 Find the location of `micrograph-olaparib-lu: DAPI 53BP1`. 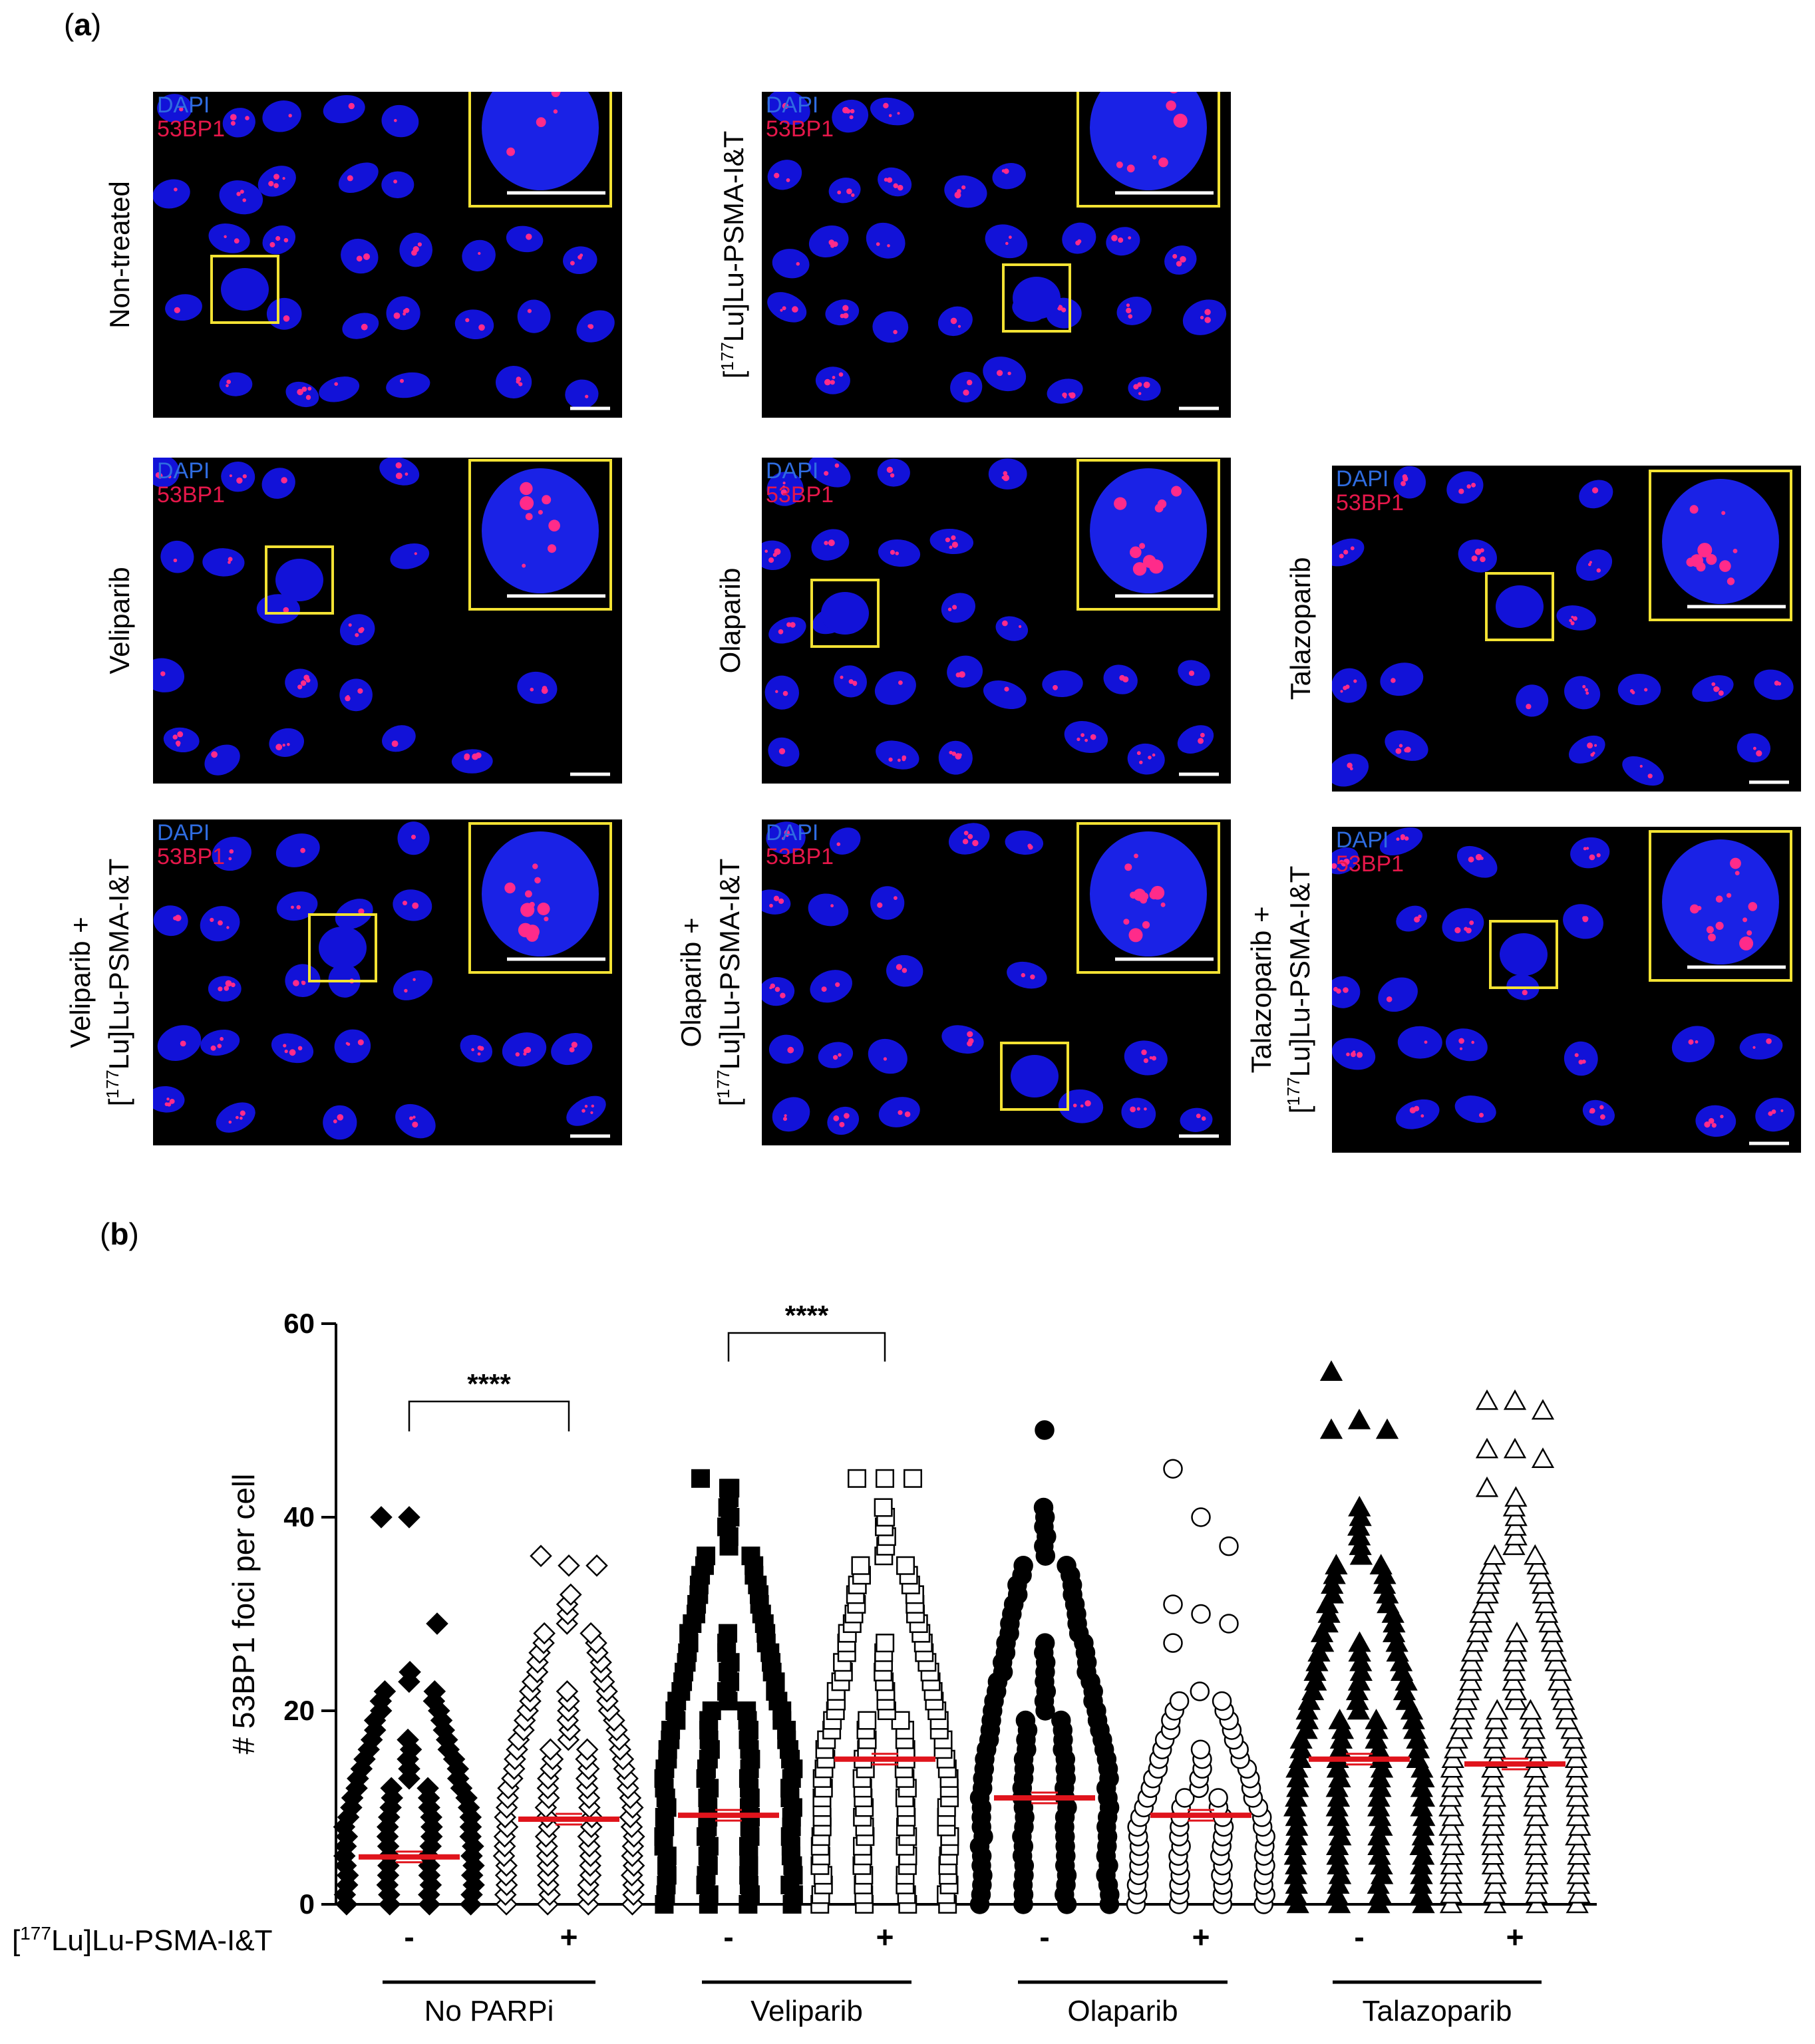

micrograph-olaparib-lu: DAPI 53BP1 is located at coordinates (996, 982).